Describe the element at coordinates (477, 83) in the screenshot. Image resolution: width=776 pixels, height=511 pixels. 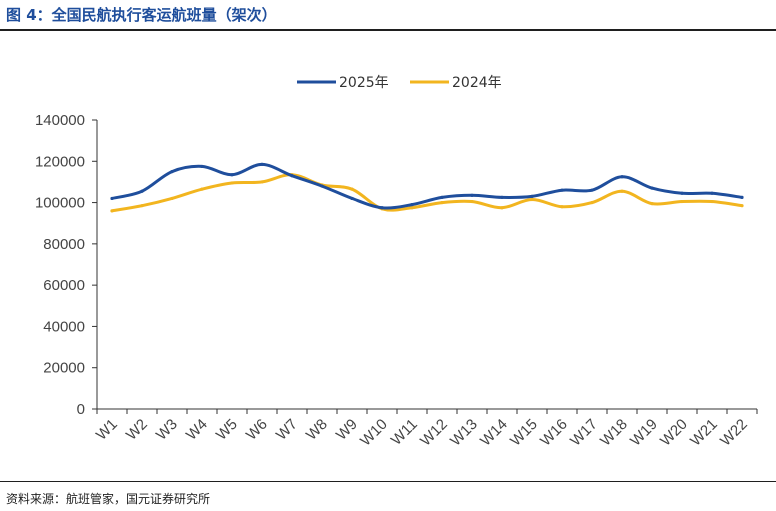
I see `legend-label: 2024年` at that location.